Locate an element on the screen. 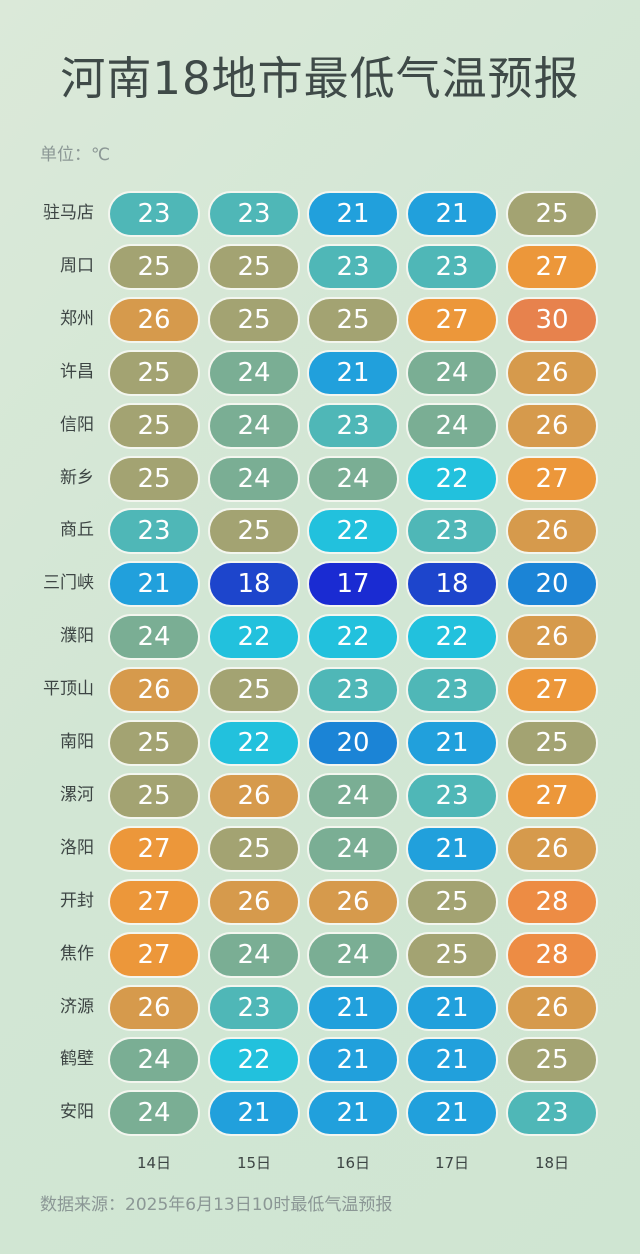  temperature-cell: 18 is located at coordinates (254, 584).